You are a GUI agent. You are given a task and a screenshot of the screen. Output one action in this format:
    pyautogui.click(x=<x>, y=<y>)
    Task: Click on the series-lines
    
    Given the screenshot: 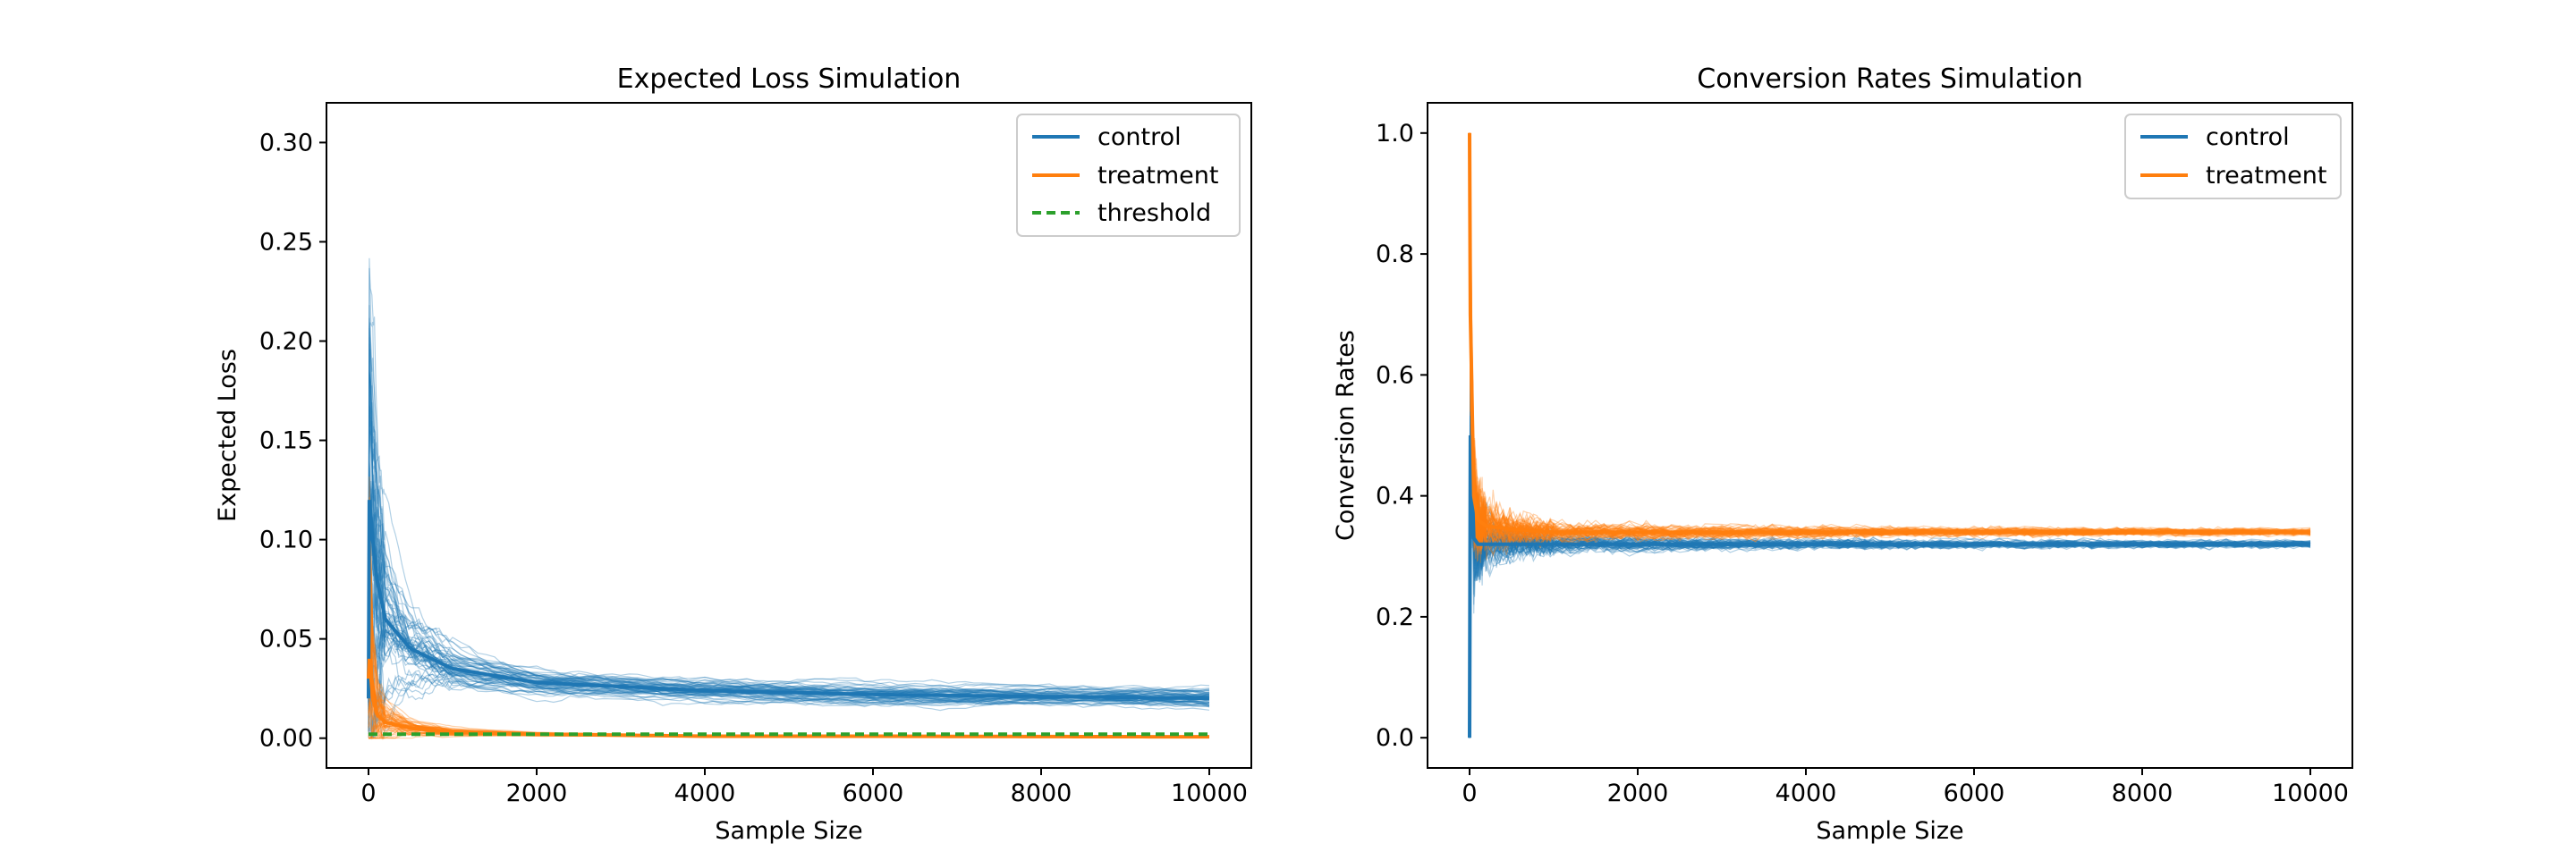 What is the action you would take?
    pyautogui.click(x=788, y=620)
    